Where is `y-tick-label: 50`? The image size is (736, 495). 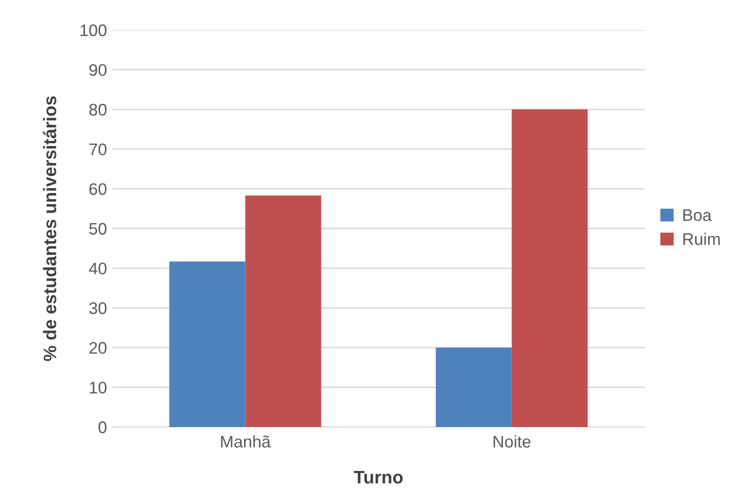 y-tick-label: 50 is located at coordinates (97, 228).